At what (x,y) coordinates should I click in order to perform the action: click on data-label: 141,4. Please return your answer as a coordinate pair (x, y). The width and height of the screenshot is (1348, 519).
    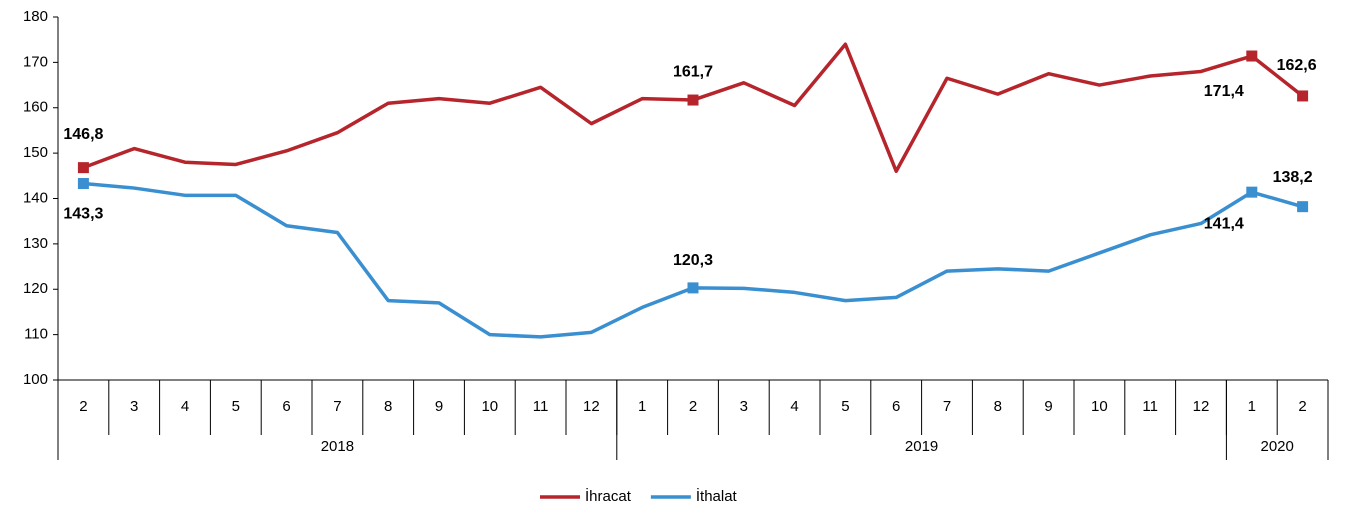
    Looking at the image, I should click on (1224, 223).